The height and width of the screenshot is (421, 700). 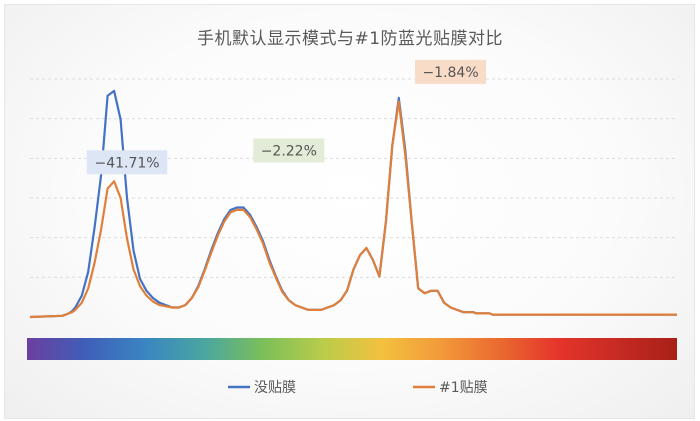 What do you see at coordinates (358, 388) in the screenshot?
I see `legend: 没贴膜 #1贴膜` at bounding box center [358, 388].